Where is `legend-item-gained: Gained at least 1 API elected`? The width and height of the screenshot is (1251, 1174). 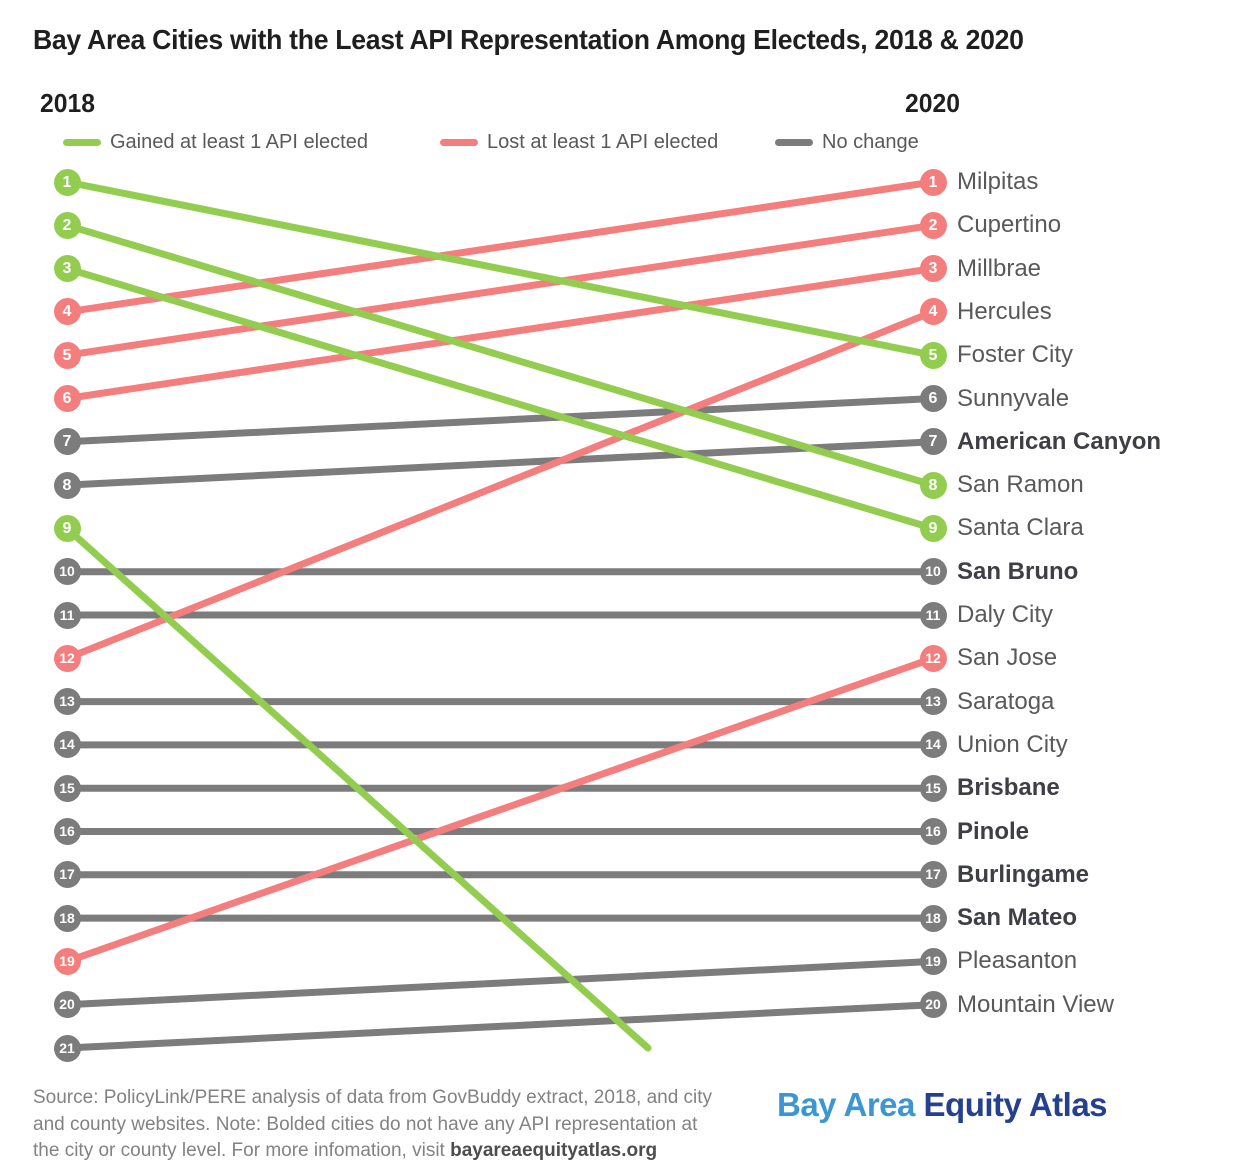
legend-item-gained: Gained at least 1 API elected is located at coordinates (215, 142).